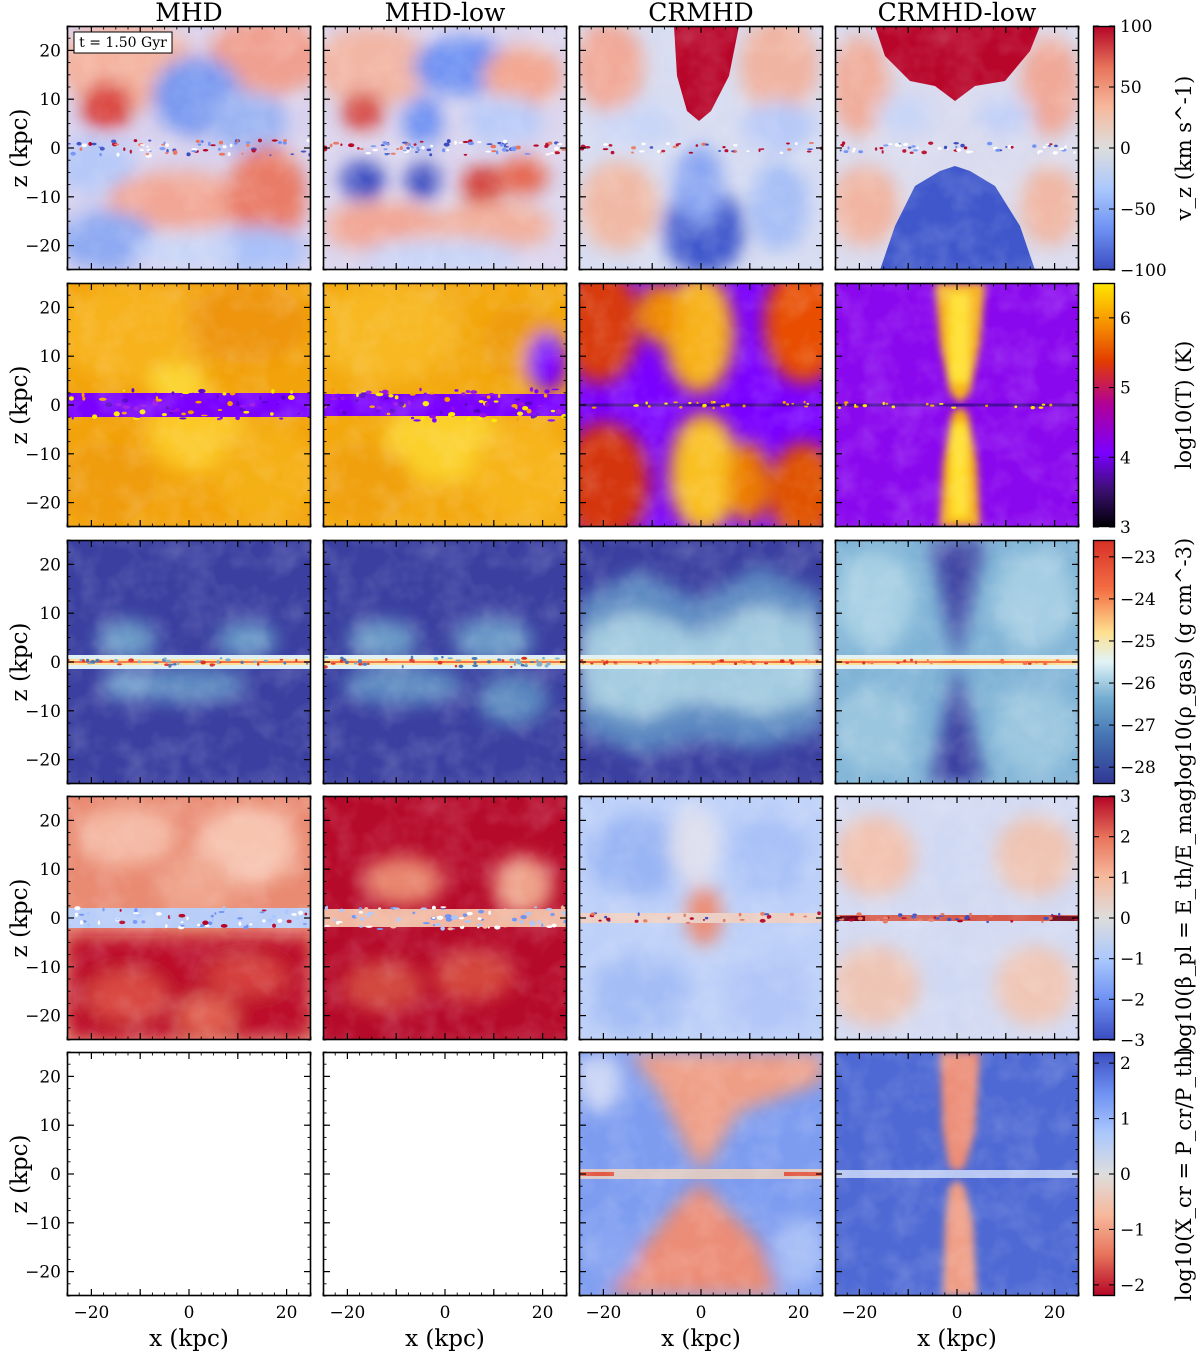  I want to click on panel: 20 10 0 −10 −20 z (kpc) t = 1.50 Gyr, so click(159, 148).